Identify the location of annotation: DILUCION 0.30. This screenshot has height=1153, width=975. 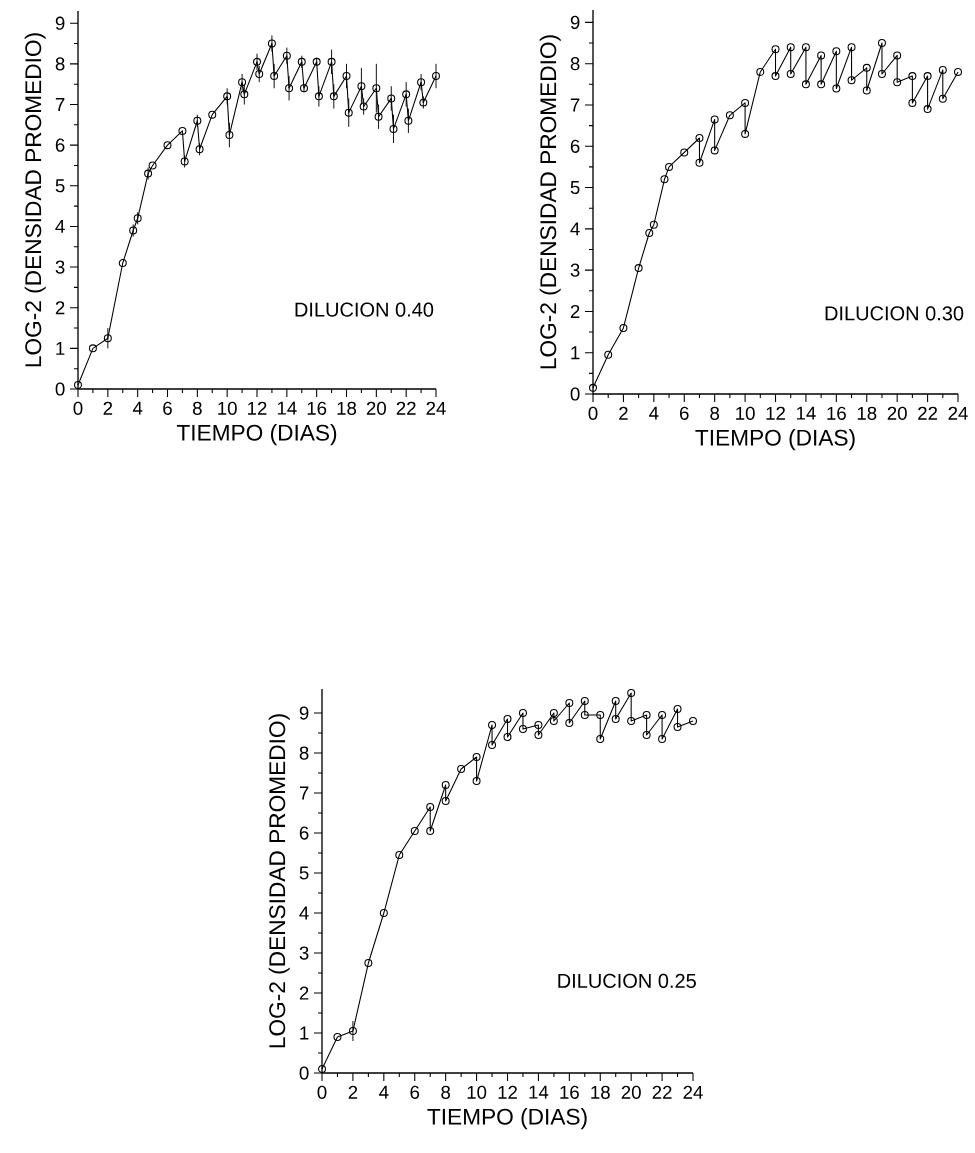
(894, 313).